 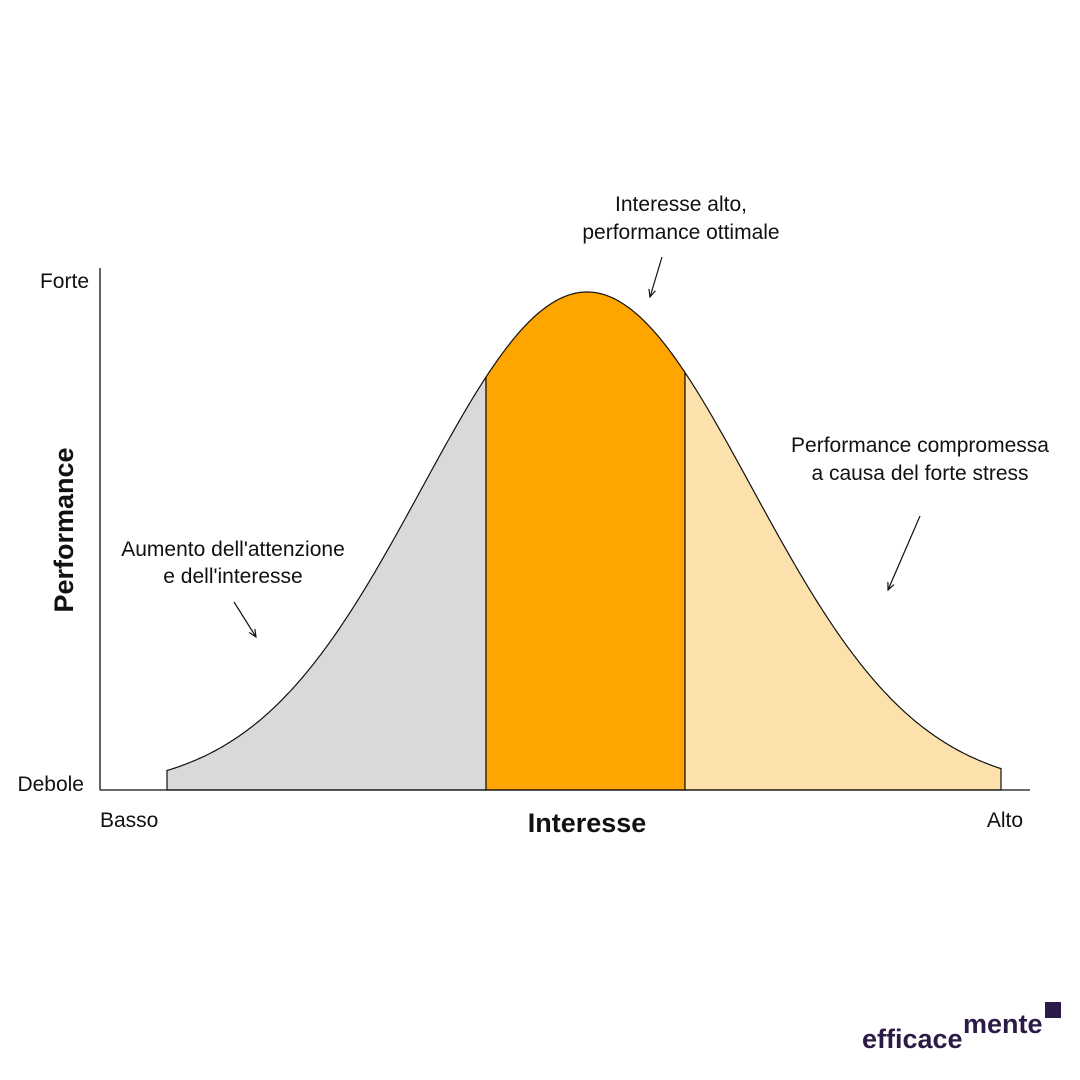 I want to click on annotation-line: e dell'interesse, so click(x=232, y=576).